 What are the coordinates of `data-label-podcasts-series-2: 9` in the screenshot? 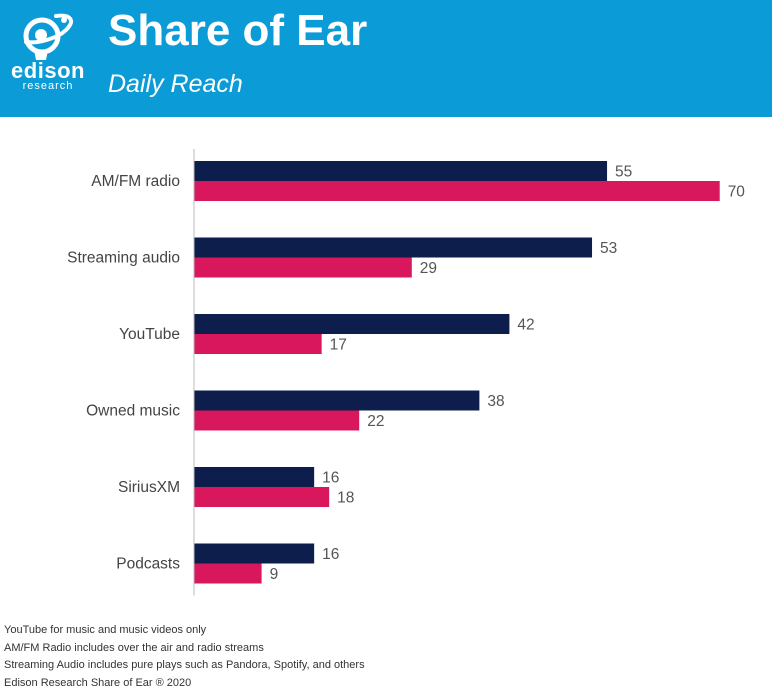 It's located at (274, 574).